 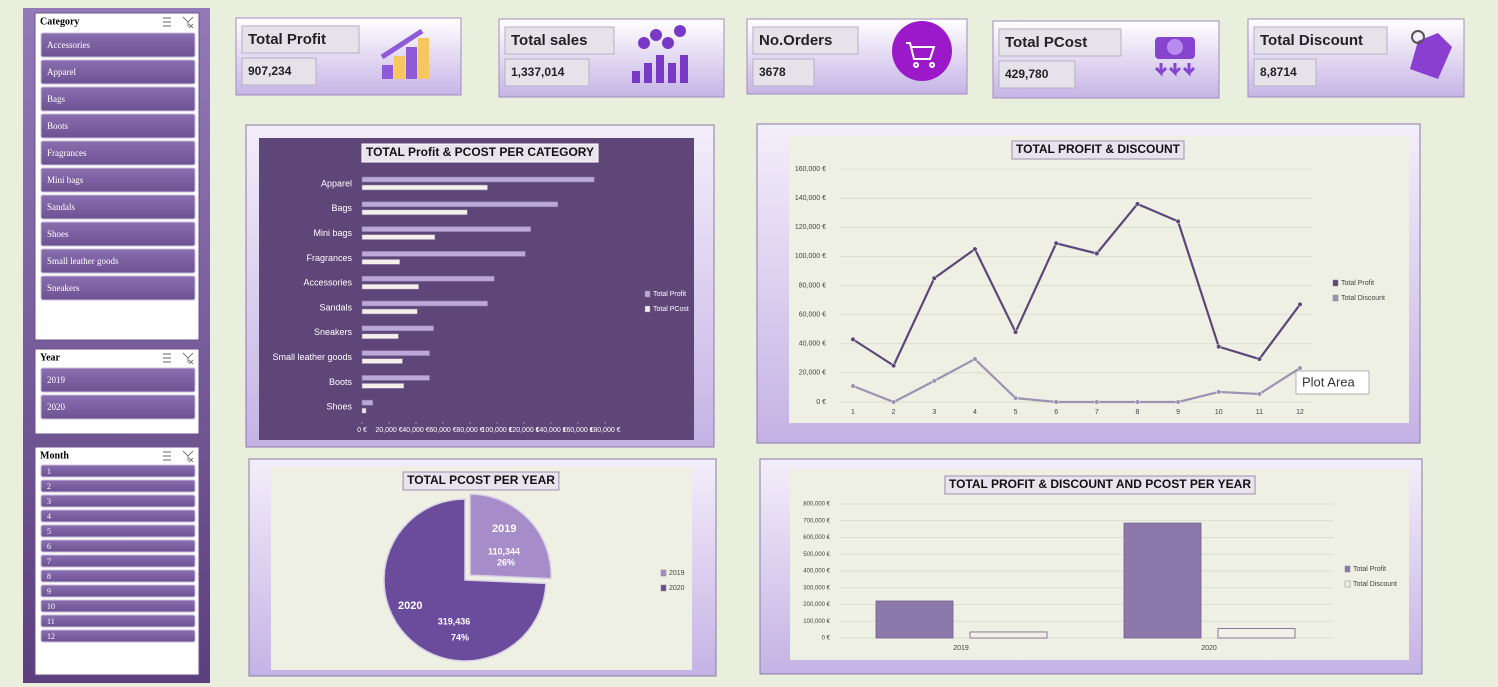 I want to click on kpi-value-box, so click(x=1285, y=72).